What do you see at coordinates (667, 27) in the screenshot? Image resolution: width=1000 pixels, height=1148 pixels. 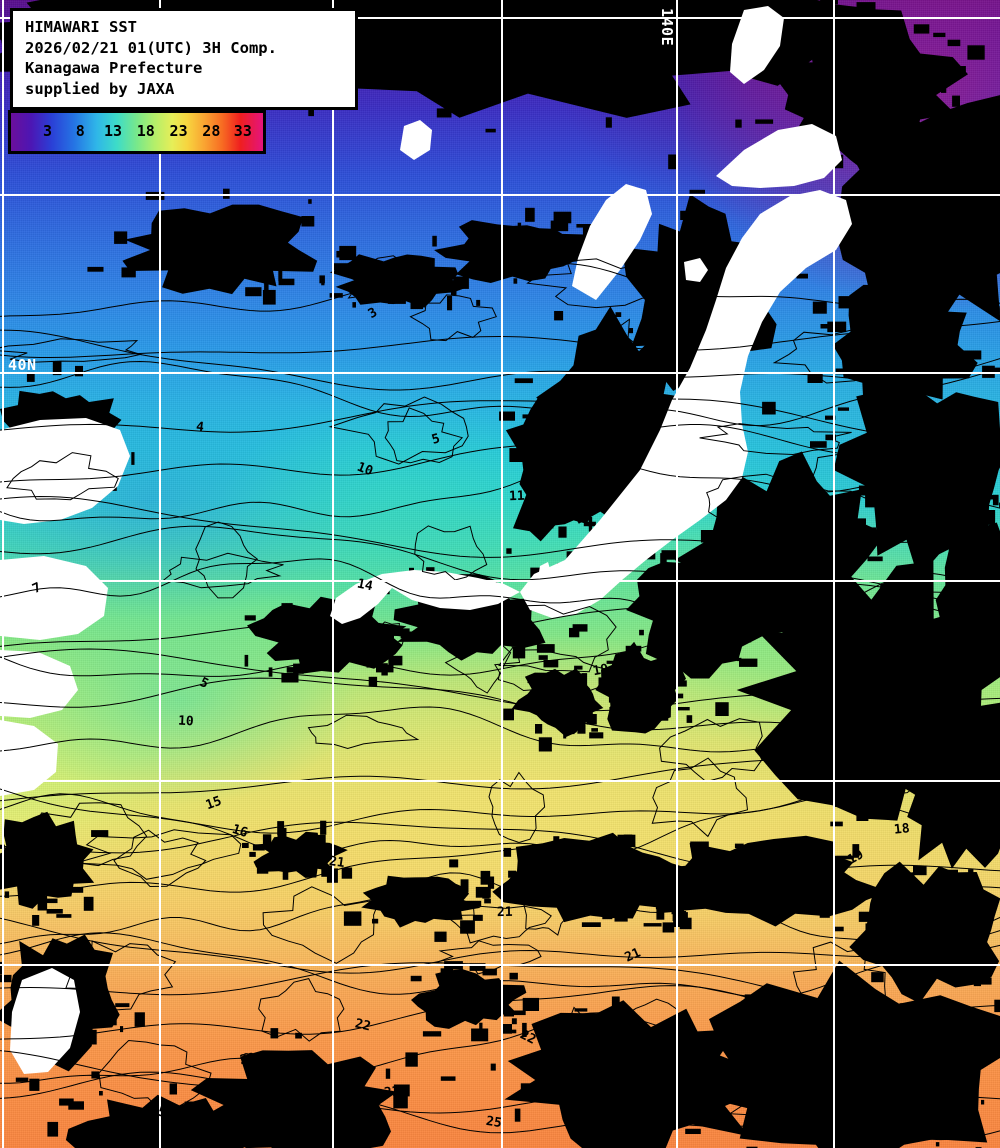 I see `graticule-label-140e: 140E` at bounding box center [667, 27].